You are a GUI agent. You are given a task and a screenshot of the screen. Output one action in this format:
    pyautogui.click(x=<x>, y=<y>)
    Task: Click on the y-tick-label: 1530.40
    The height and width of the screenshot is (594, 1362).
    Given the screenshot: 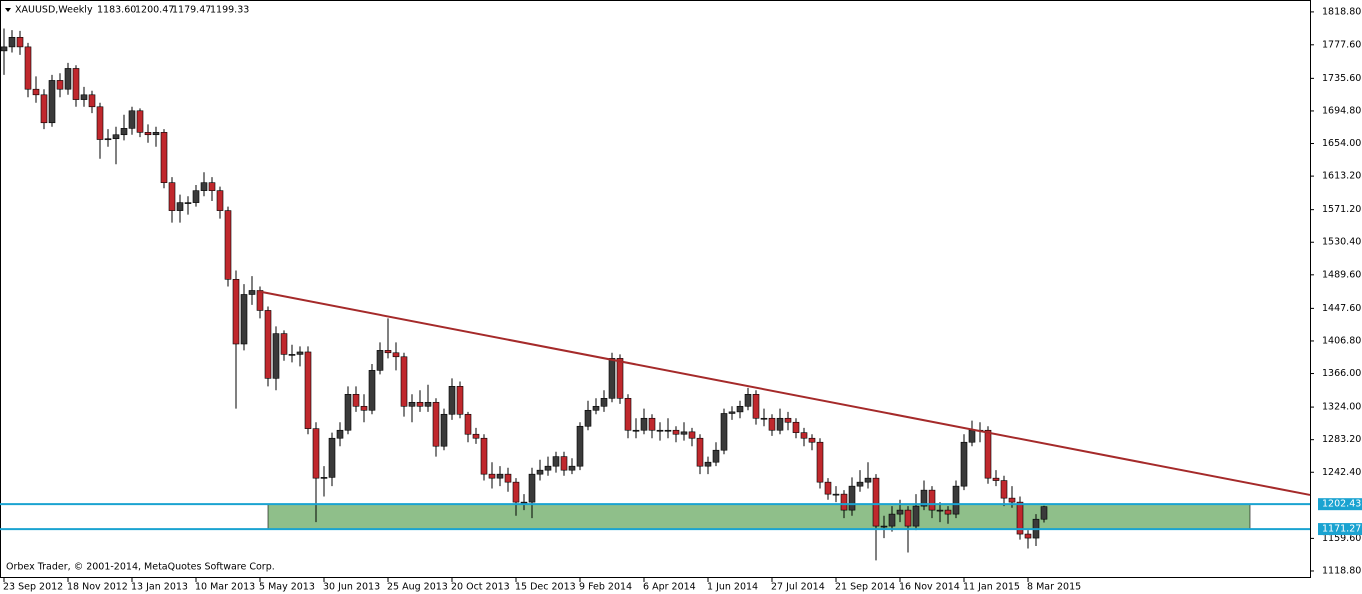 What is the action you would take?
    pyautogui.click(x=1341, y=242)
    